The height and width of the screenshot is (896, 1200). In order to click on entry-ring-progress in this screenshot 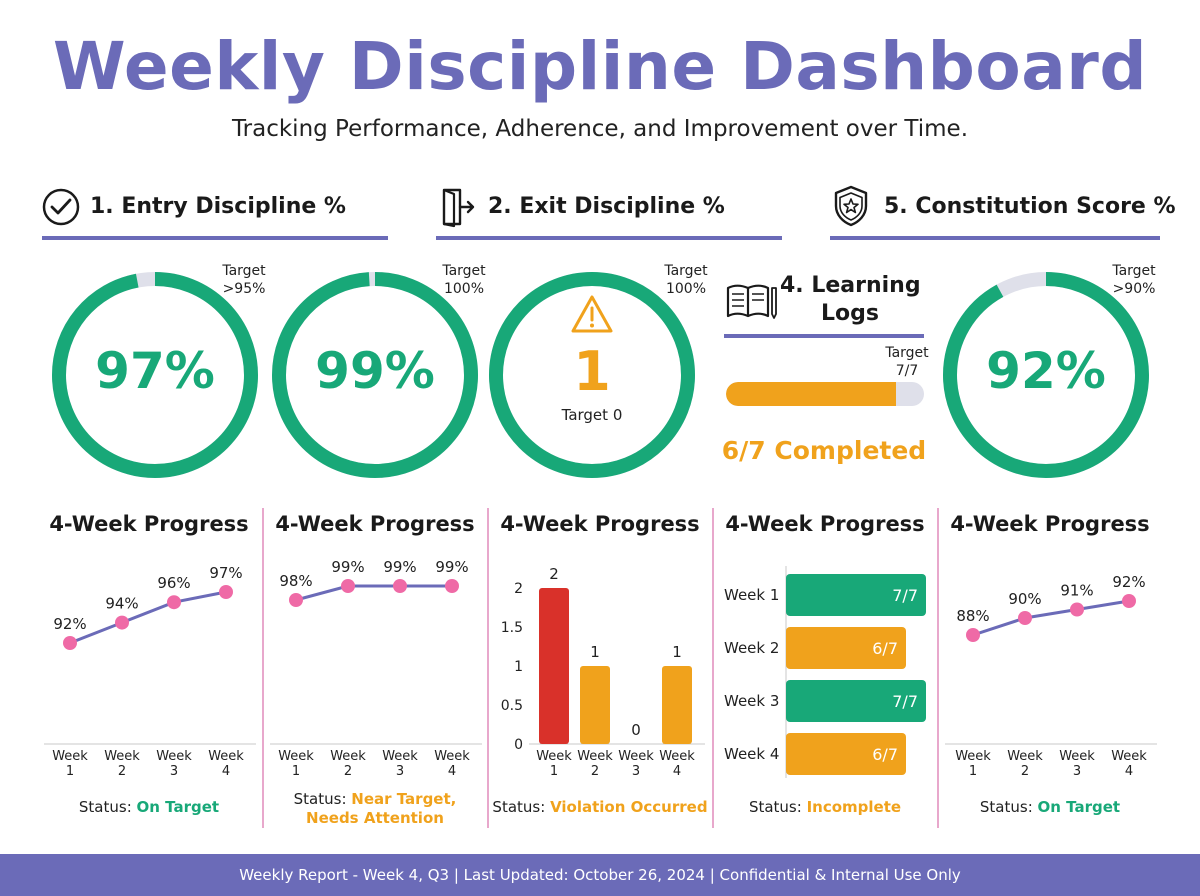, I will do `click(155, 375)`.